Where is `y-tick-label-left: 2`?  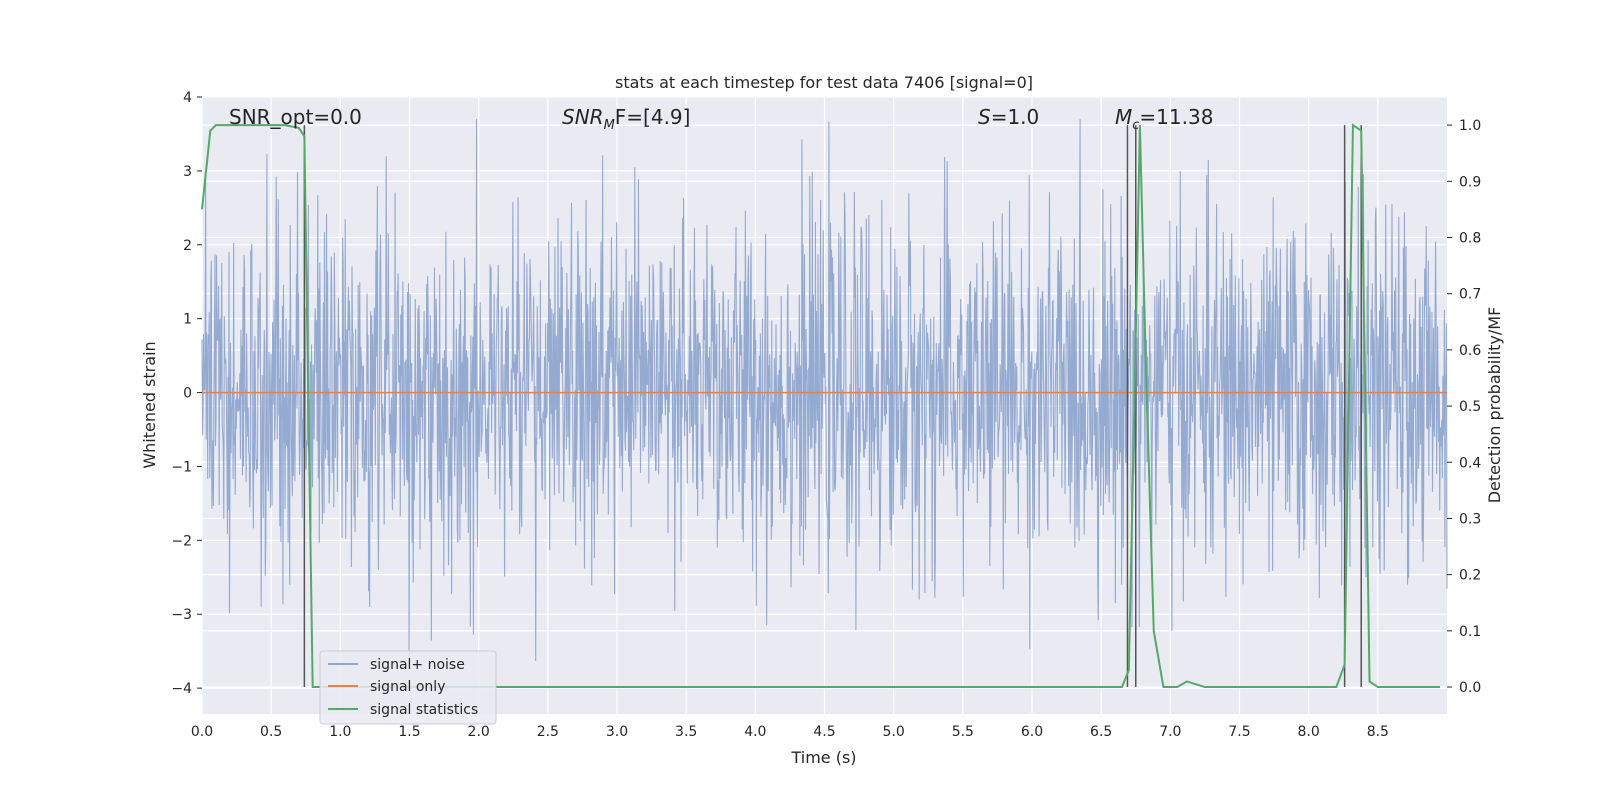 y-tick-label-left: 2 is located at coordinates (187, 246).